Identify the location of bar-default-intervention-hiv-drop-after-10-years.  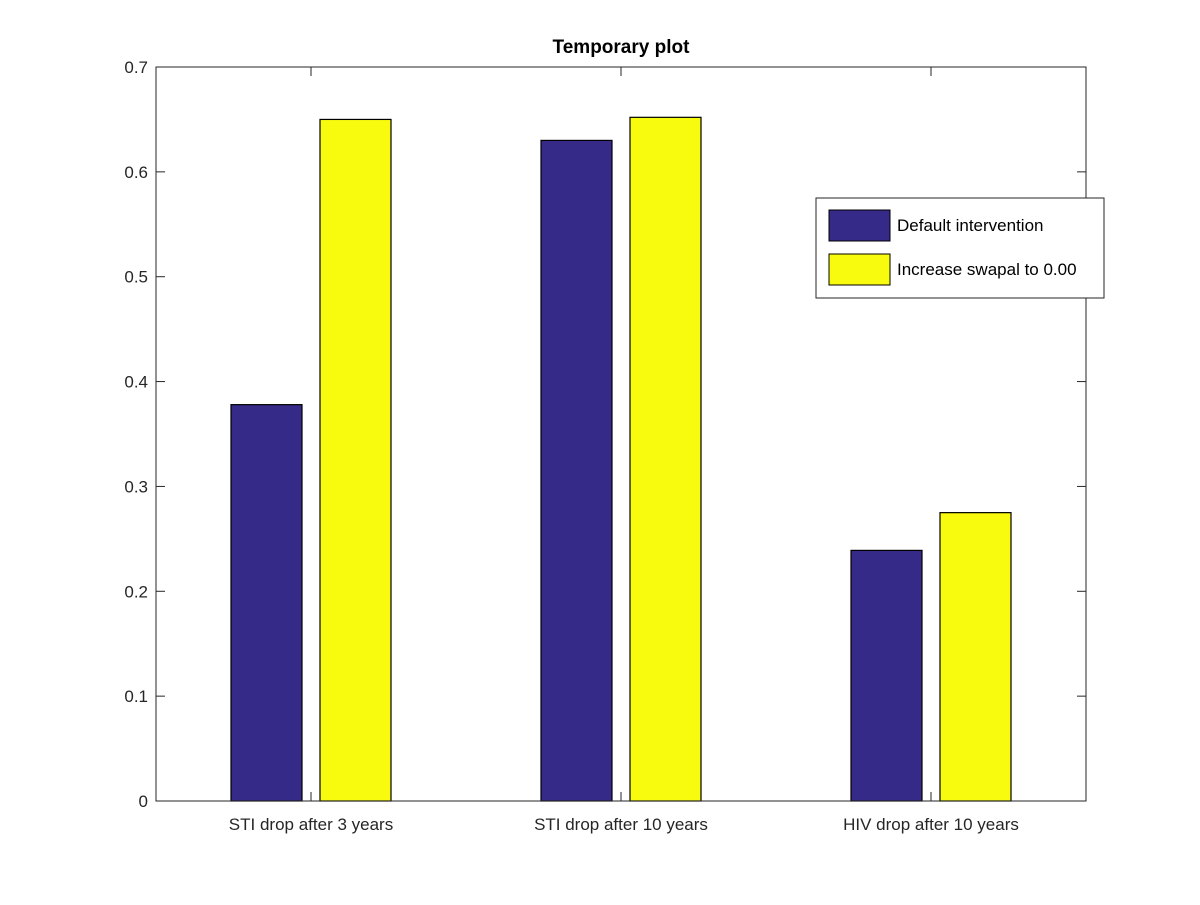
(886, 675).